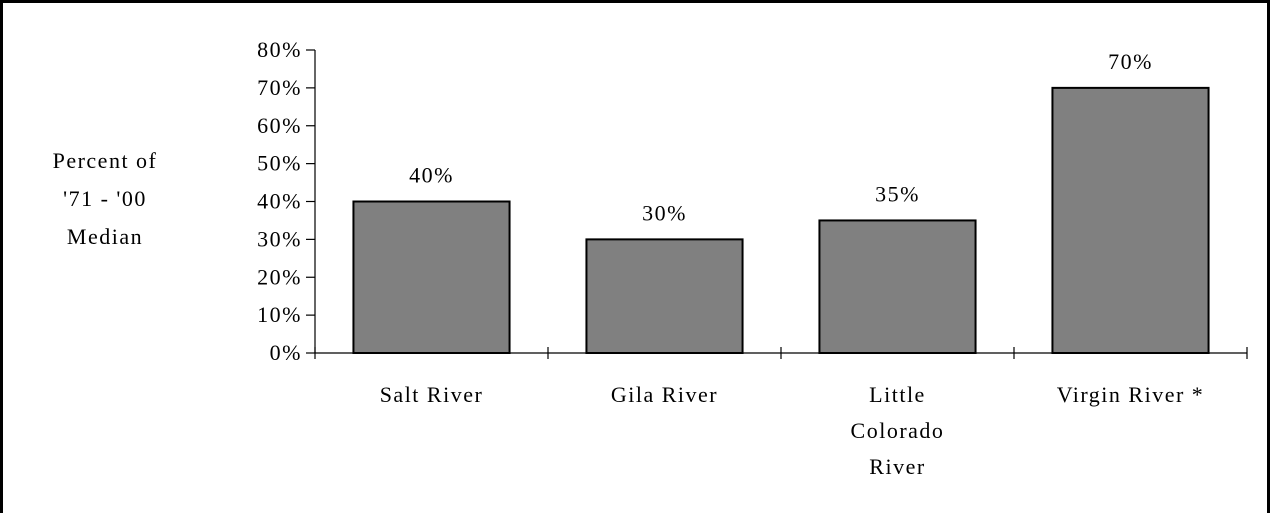  What do you see at coordinates (279, 125) in the screenshot?
I see `y-tick-label: 60%` at bounding box center [279, 125].